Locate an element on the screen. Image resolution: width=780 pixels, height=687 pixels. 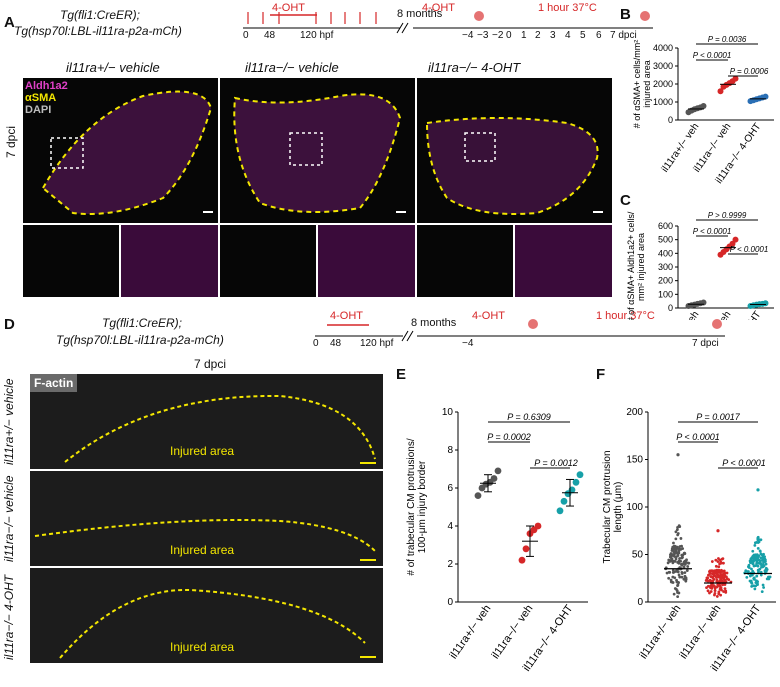
y-tick-label: 4 is located at coordinates (450, 526).